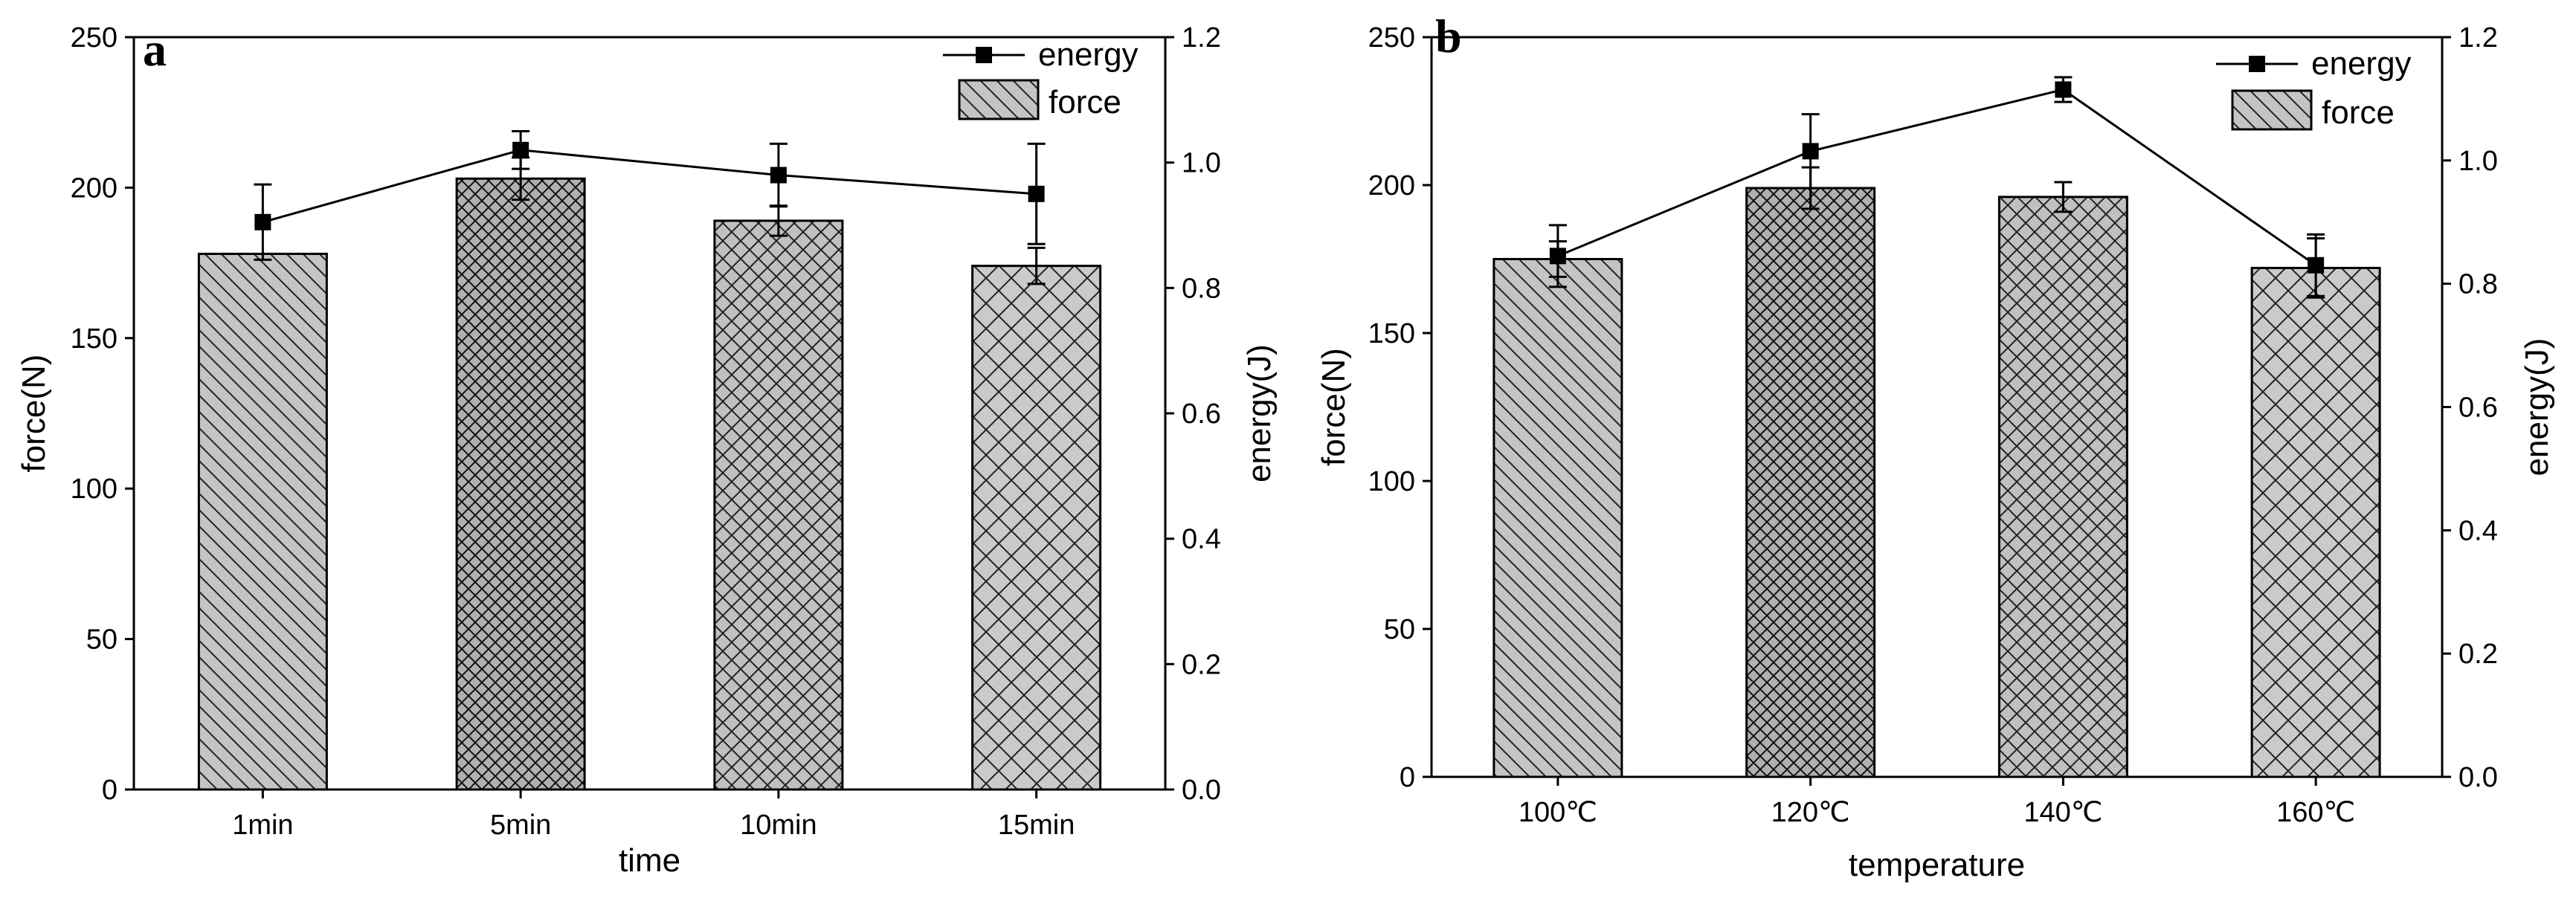 The image size is (2576, 904). What do you see at coordinates (649, 861) in the screenshot?
I see `x-axis-title: time` at bounding box center [649, 861].